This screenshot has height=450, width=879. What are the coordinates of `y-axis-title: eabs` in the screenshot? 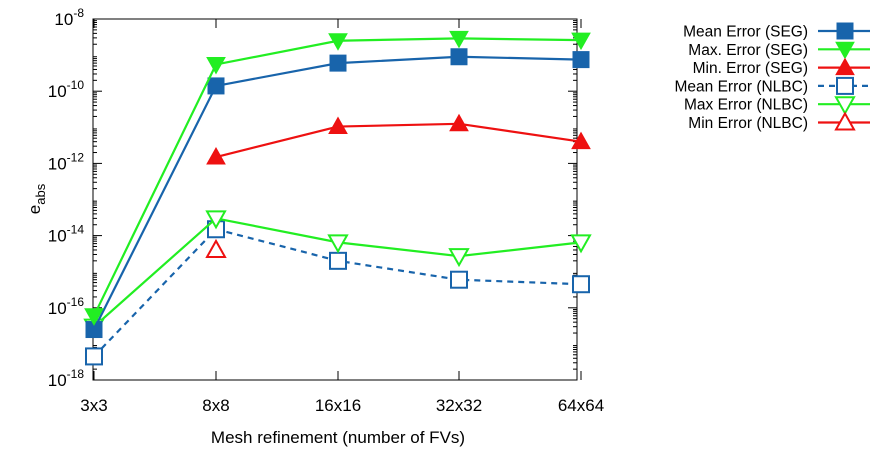 It's located at (36, 198).